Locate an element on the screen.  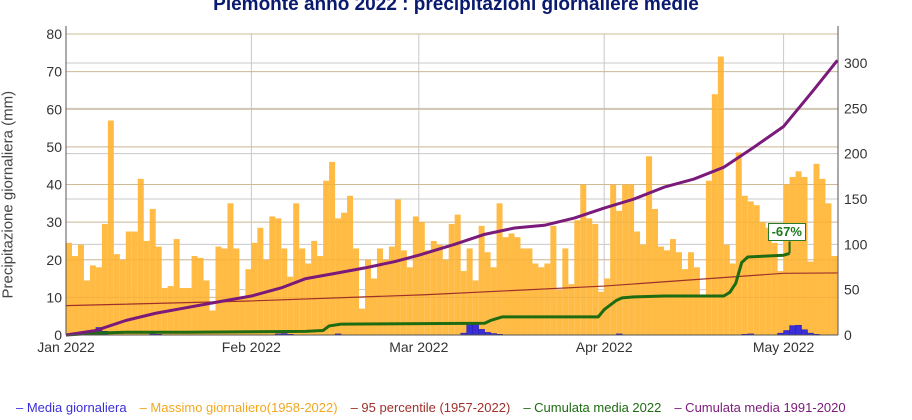
y-tick-label: 10 is located at coordinates (54, 297).